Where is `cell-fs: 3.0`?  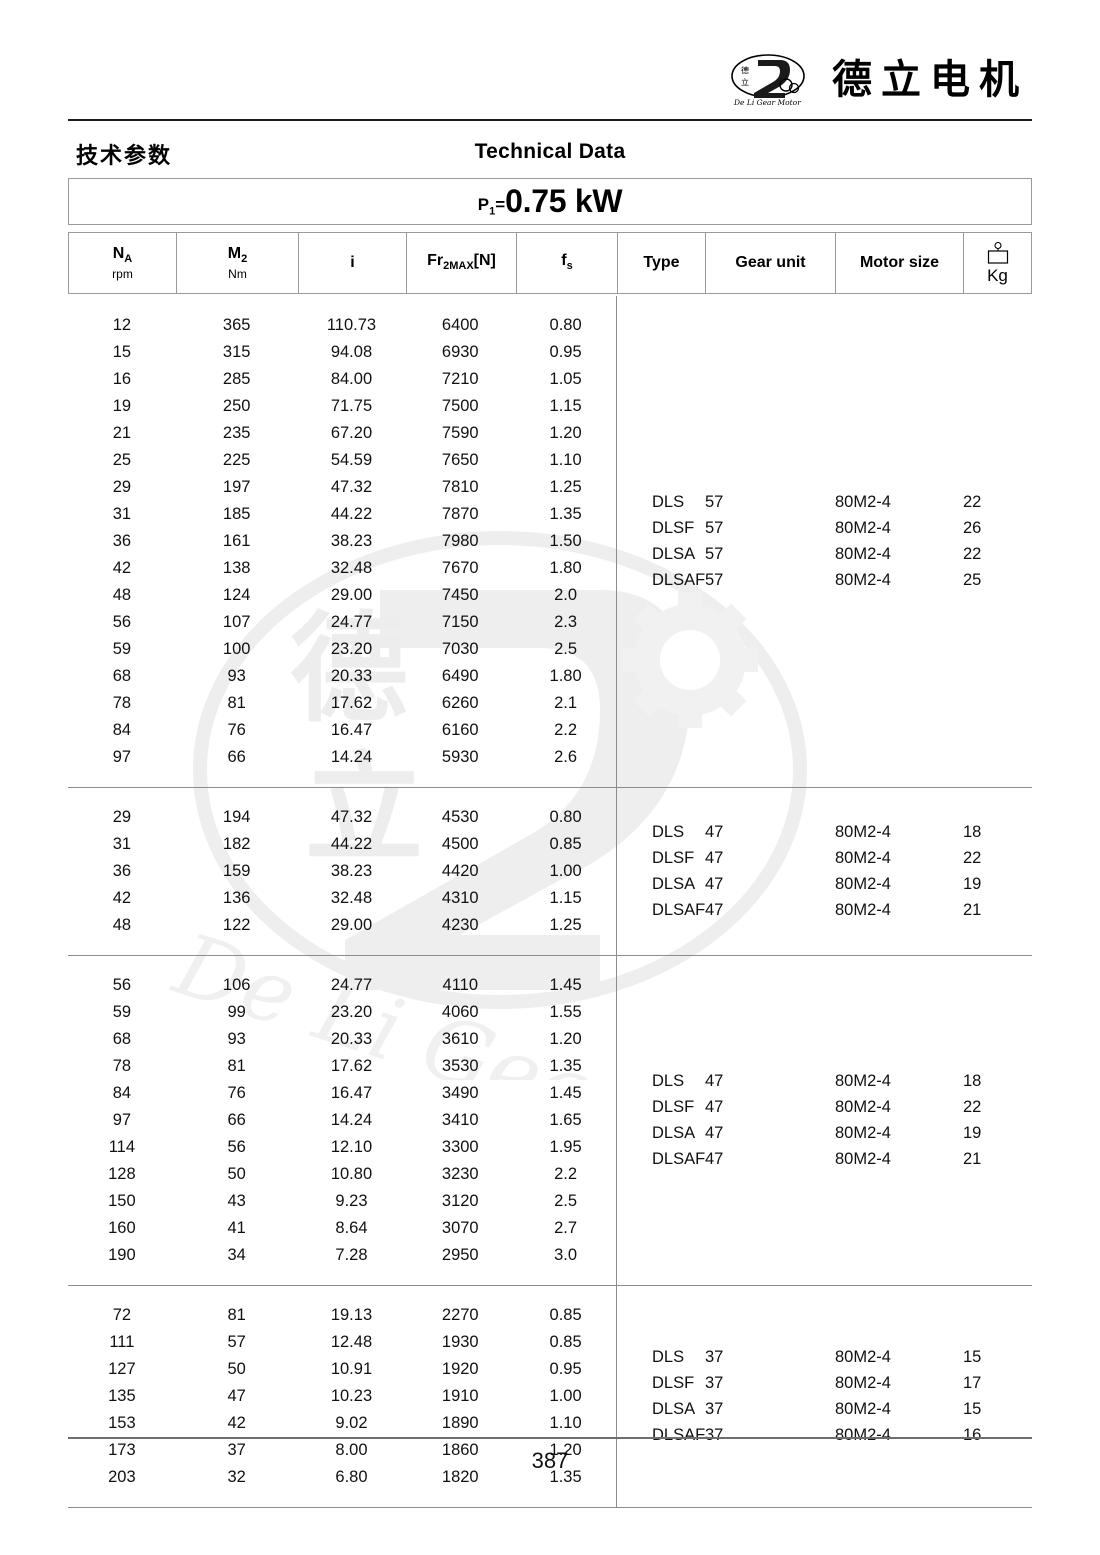 cell-fs: 3.0 is located at coordinates (566, 1255).